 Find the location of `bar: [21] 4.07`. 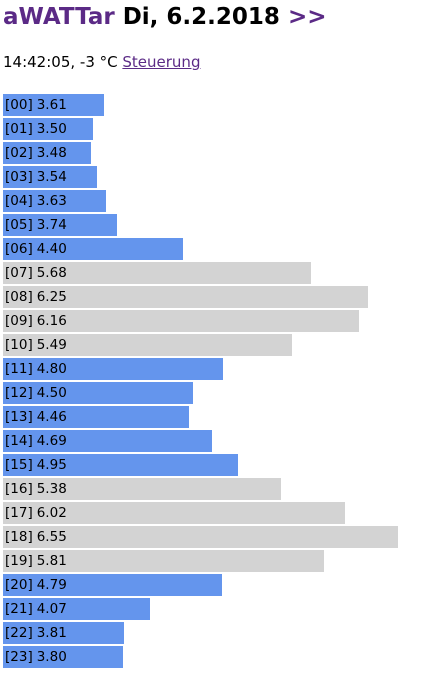

bar: [21] 4.07 is located at coordinates (76, 609).